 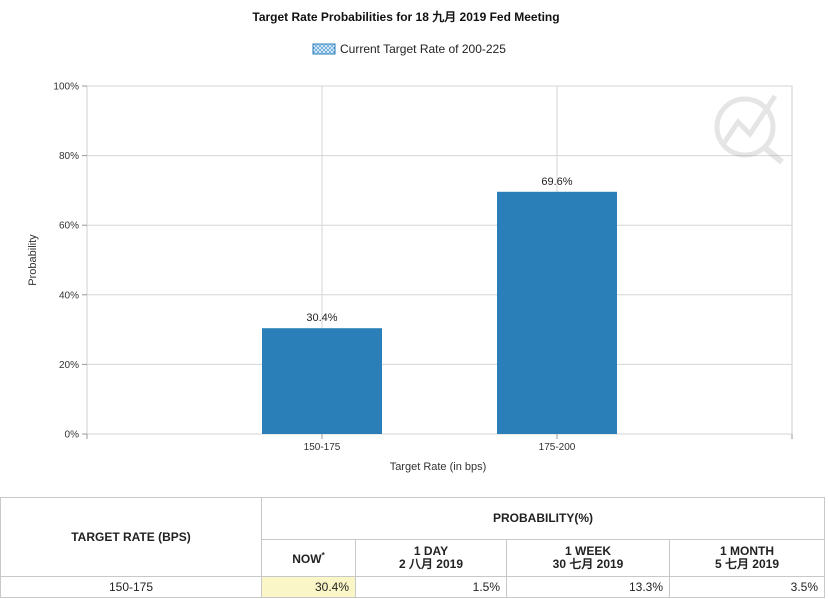 I want to click on header-1week-date: 30 七月 2019, so click(x=588, y=563).